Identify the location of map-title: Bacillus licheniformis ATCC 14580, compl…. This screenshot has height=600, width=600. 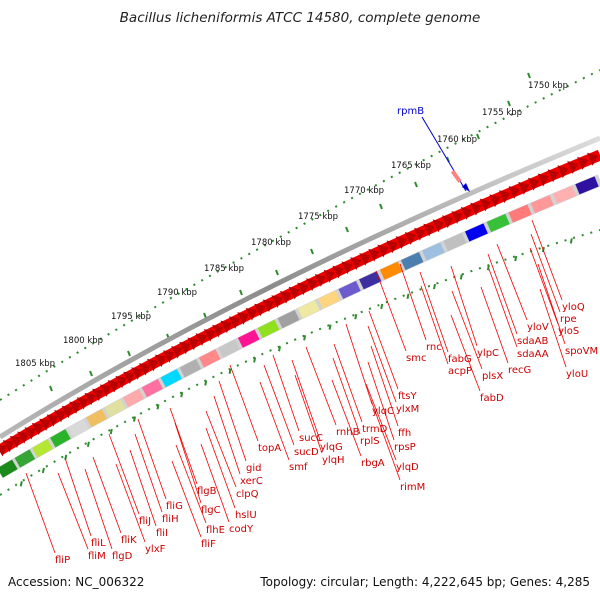
(300, 18).